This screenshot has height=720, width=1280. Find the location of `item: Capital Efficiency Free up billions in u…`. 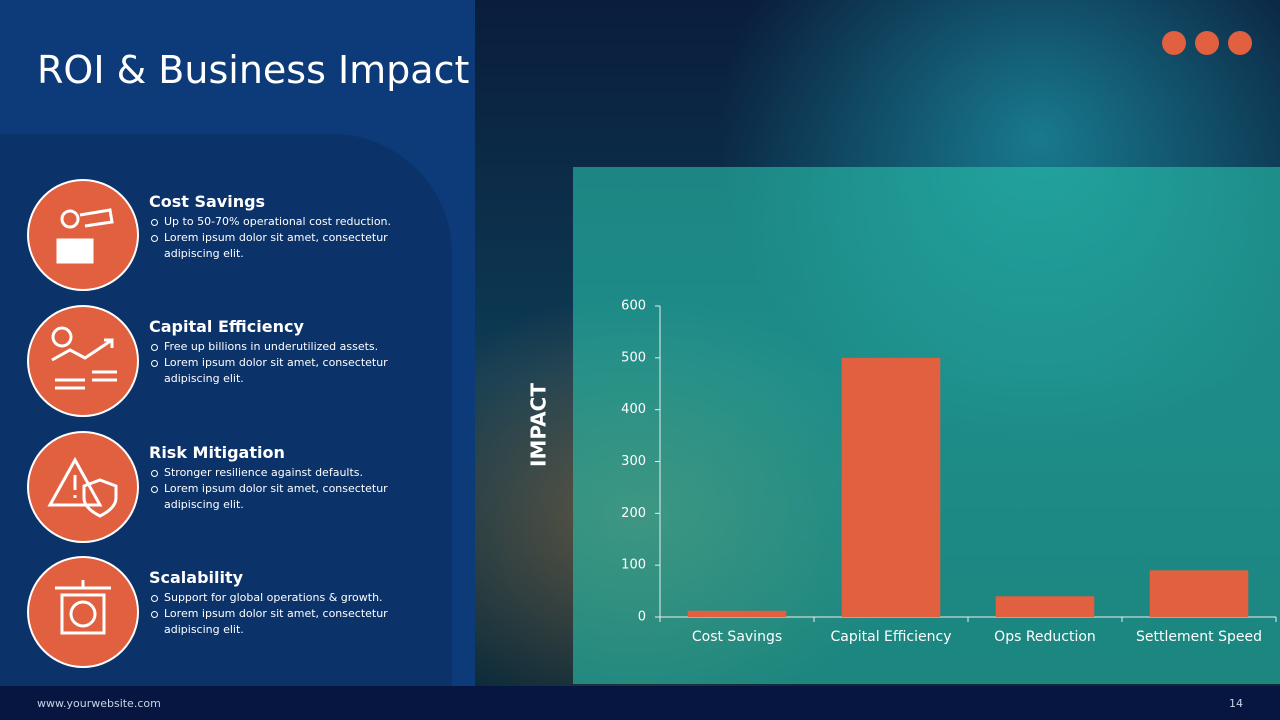

item: Capital Efficiency Free up billions in u… is located at coordinates (286, 352).